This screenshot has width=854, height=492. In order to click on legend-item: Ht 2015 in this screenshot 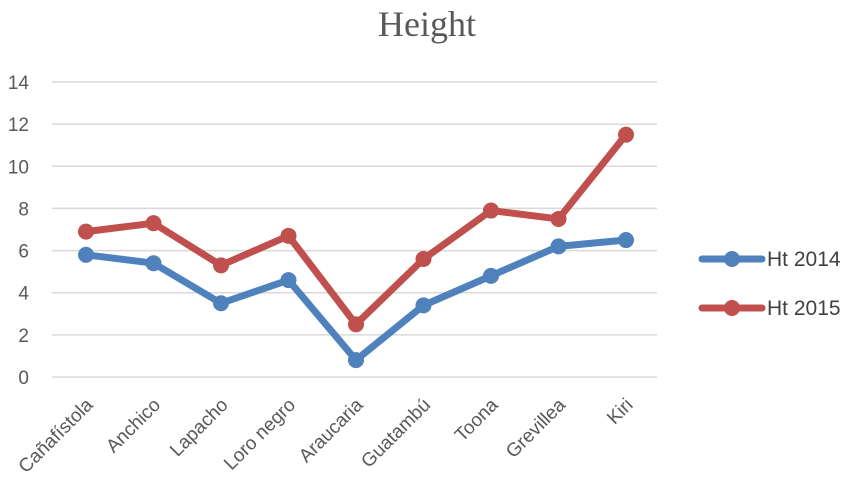, I will do `click(769, 308)`.